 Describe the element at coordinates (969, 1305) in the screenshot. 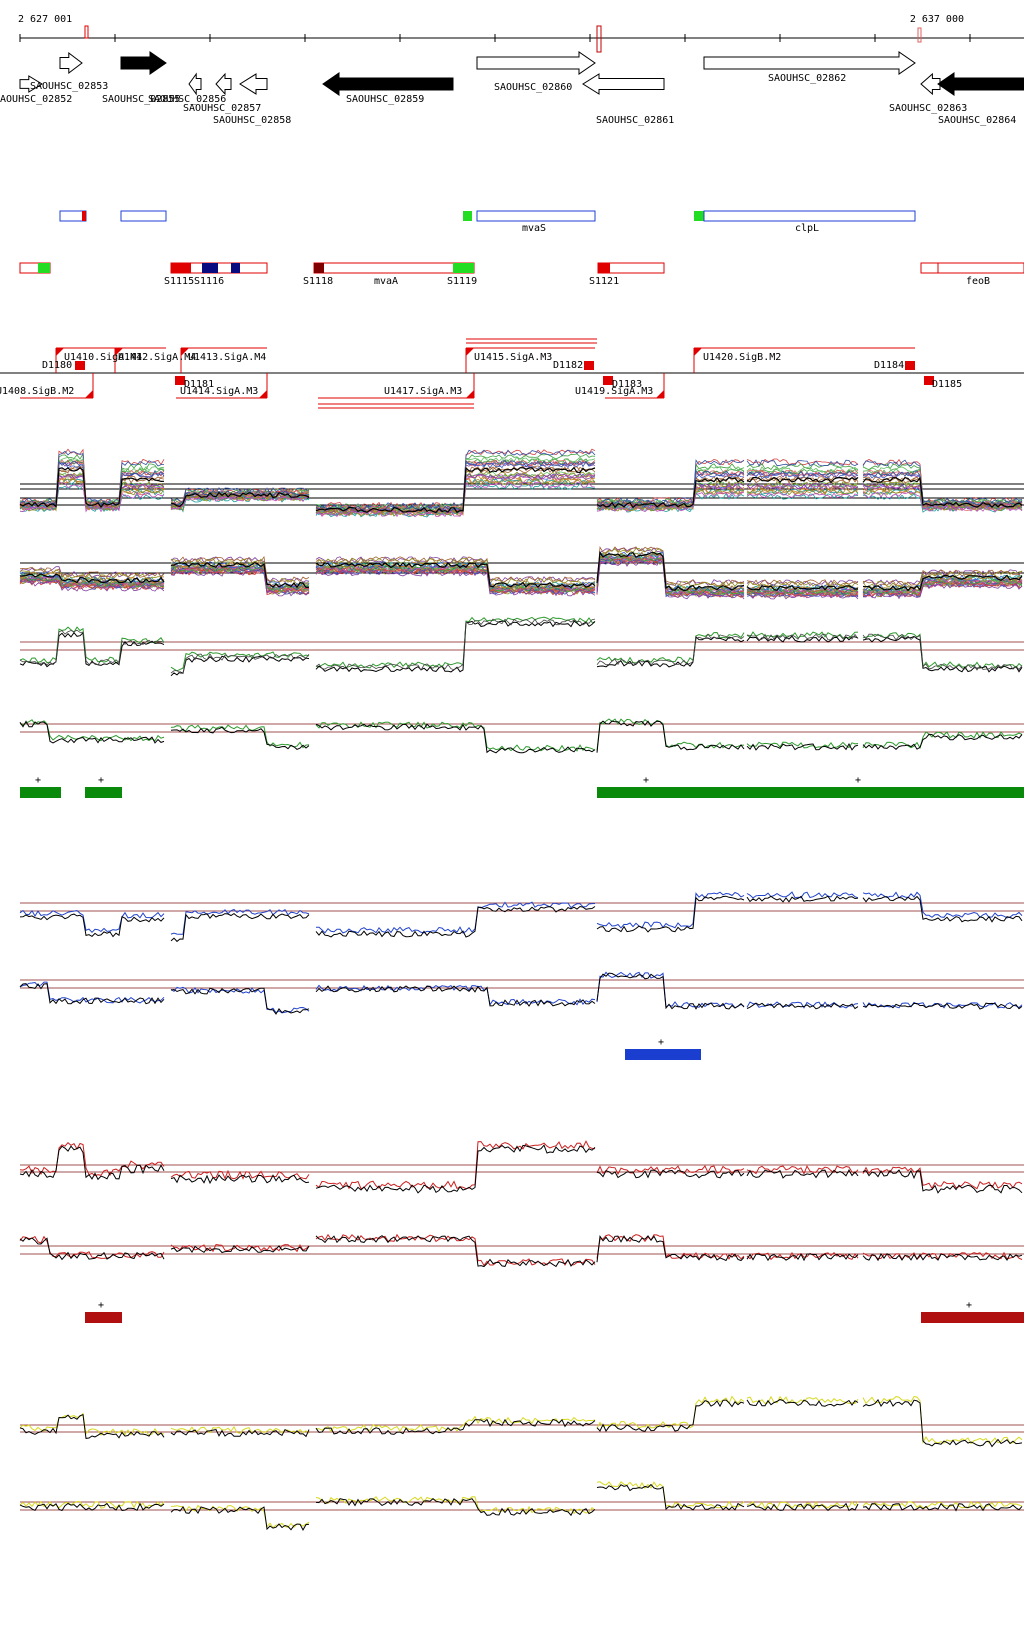

I see `segment-mark-red-2: +` at that location.